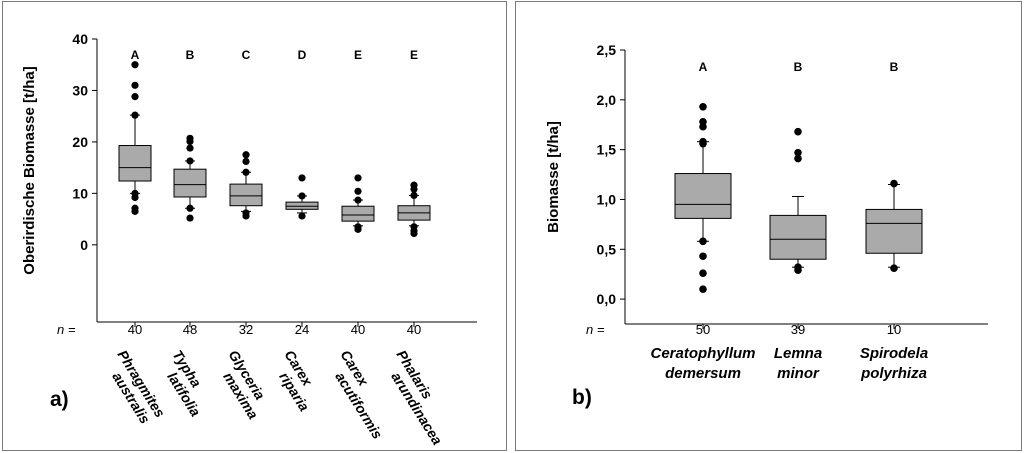 Image resolution: width=1024 pixels, height=453 pixels. What do you see at coordinates (84, 245) in the screenshot?
I see `y-tick-label: 0` at bounding box center [84, 245].